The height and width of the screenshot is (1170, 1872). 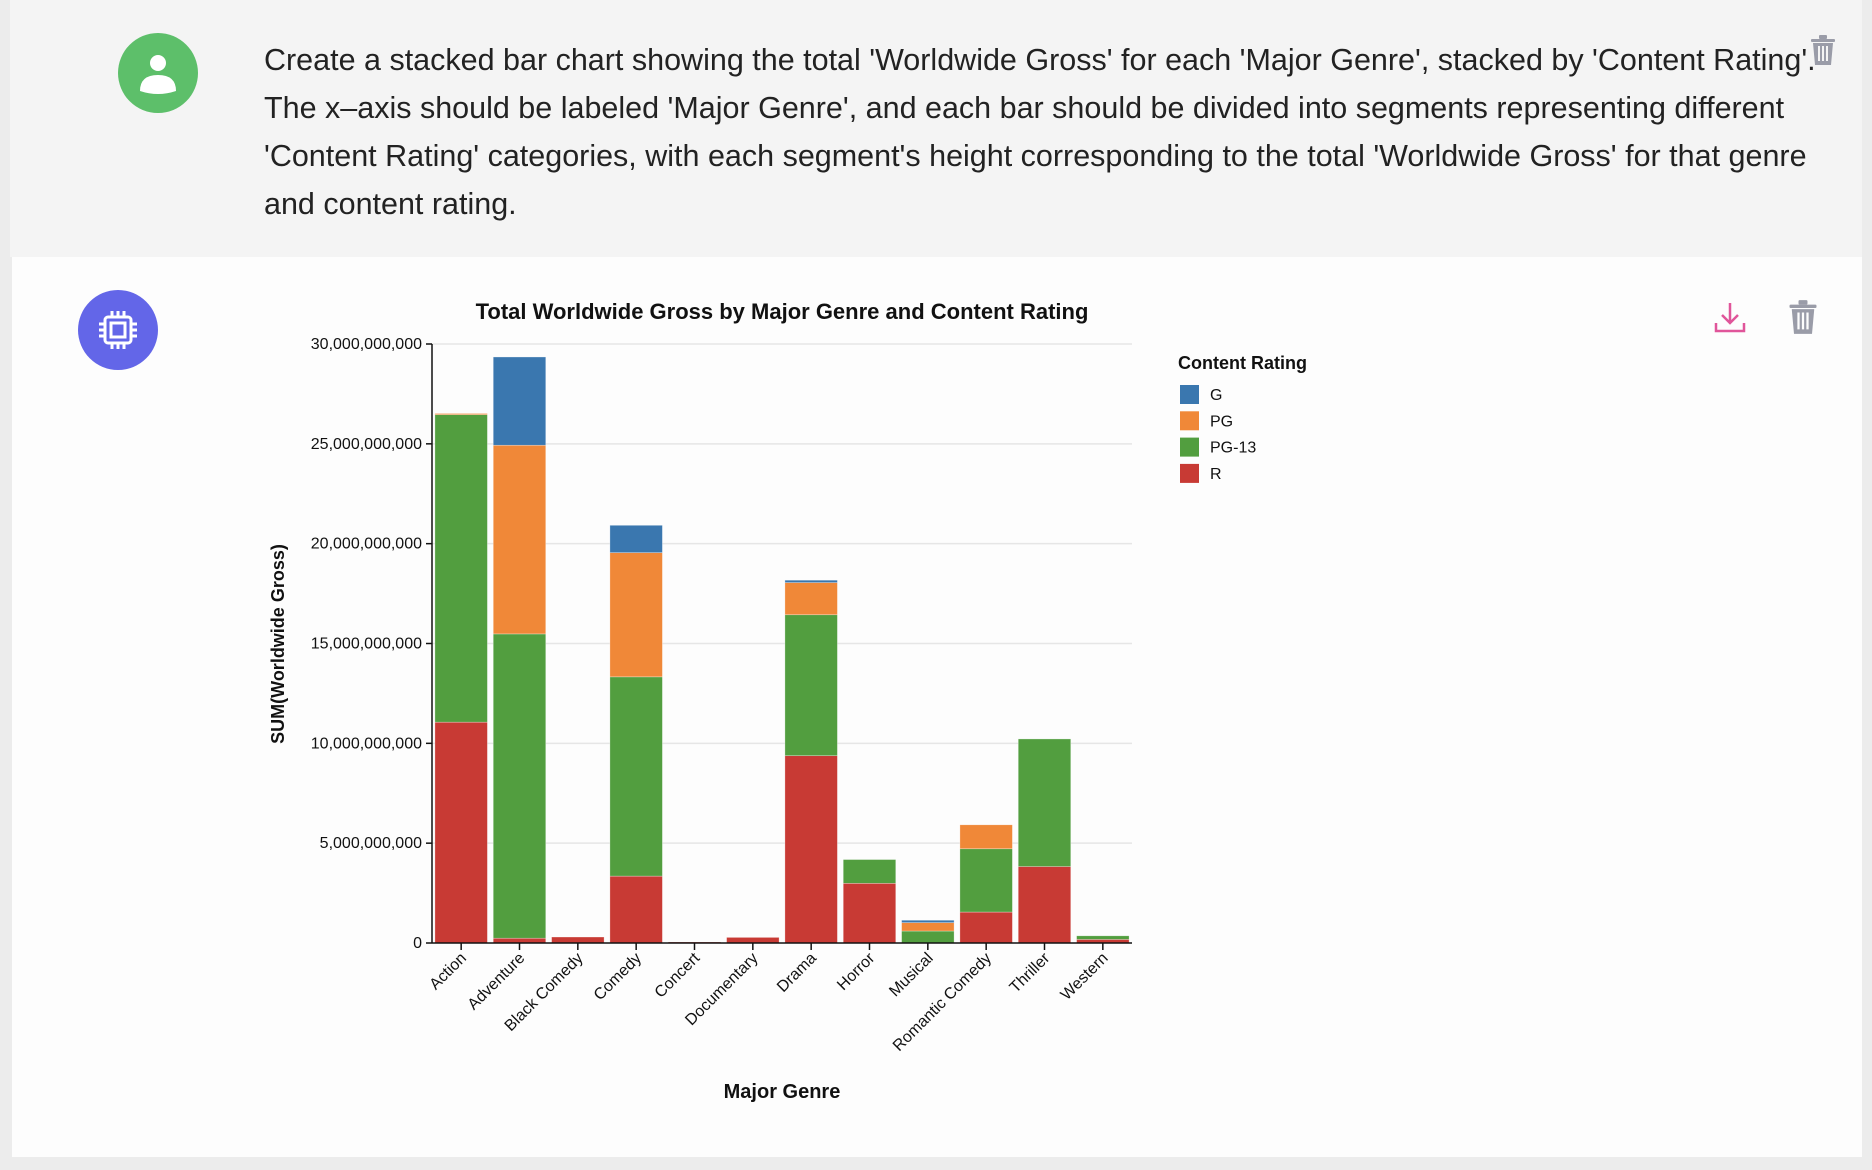 What do you see at coordinates (856, 971) in the screenshot?
I see `x-tick-label: Horror` at bounding box center [856, 971].